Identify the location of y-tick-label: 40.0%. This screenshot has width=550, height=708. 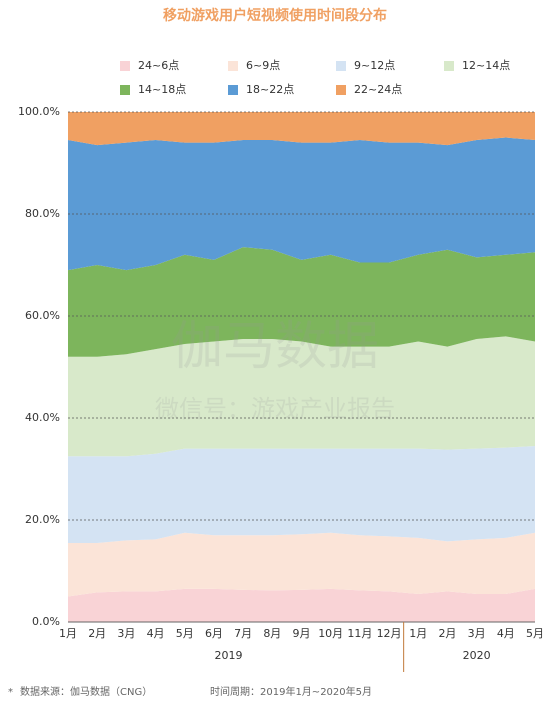
(42, 417).